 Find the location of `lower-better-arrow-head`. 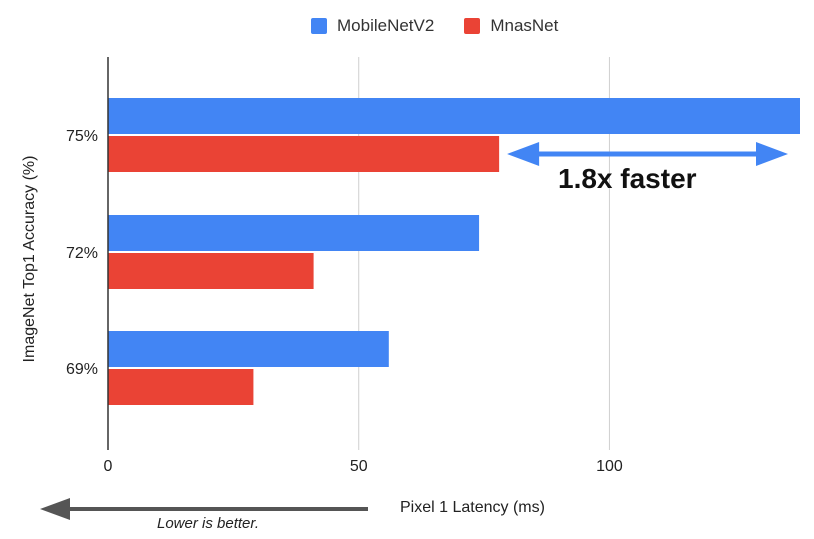

lower-better-arrow-head is located at coordinates (55, 509).